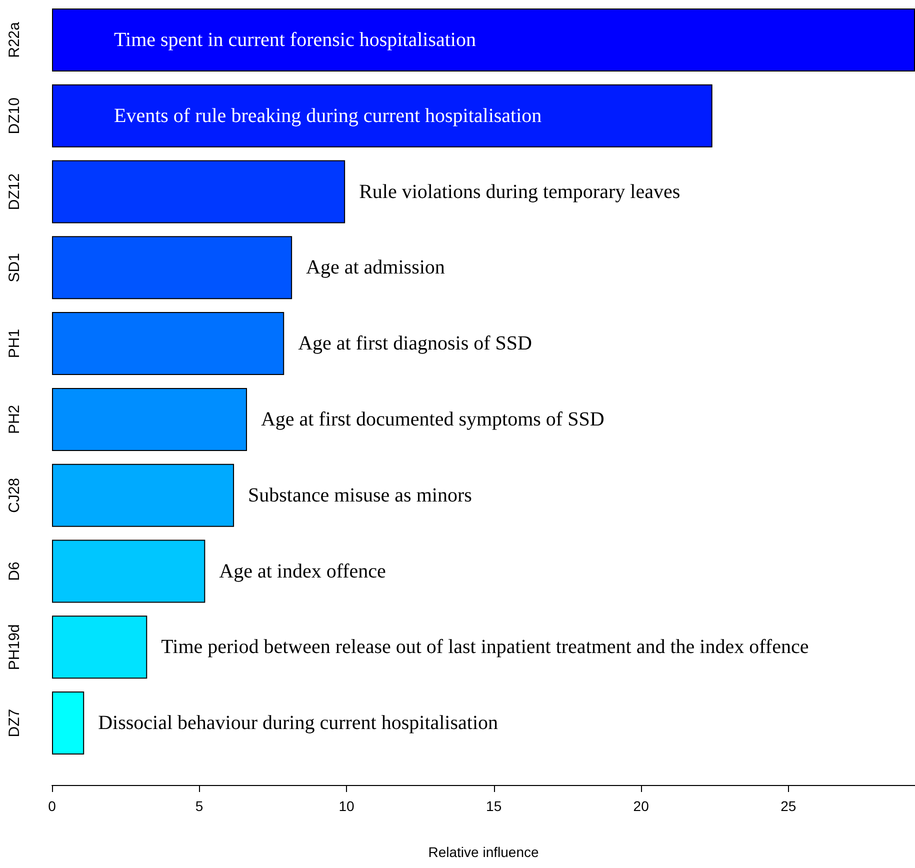  Describe the element at coordinates (298, 723) in the screenshot. I see `annotation: Dissocial behaviour during current hospitalisation` at that location.